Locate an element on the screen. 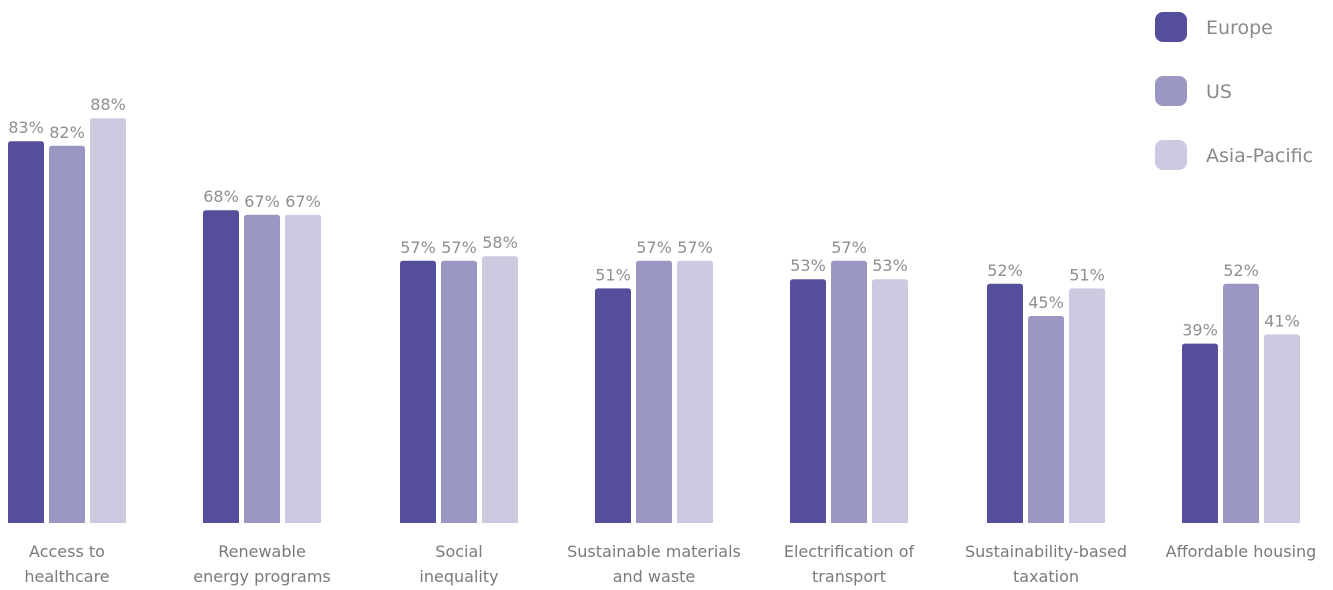 Image resolution: width=1333 pixels, height=590 pixels. value-label: 88% is located at coordinates (108, 104).